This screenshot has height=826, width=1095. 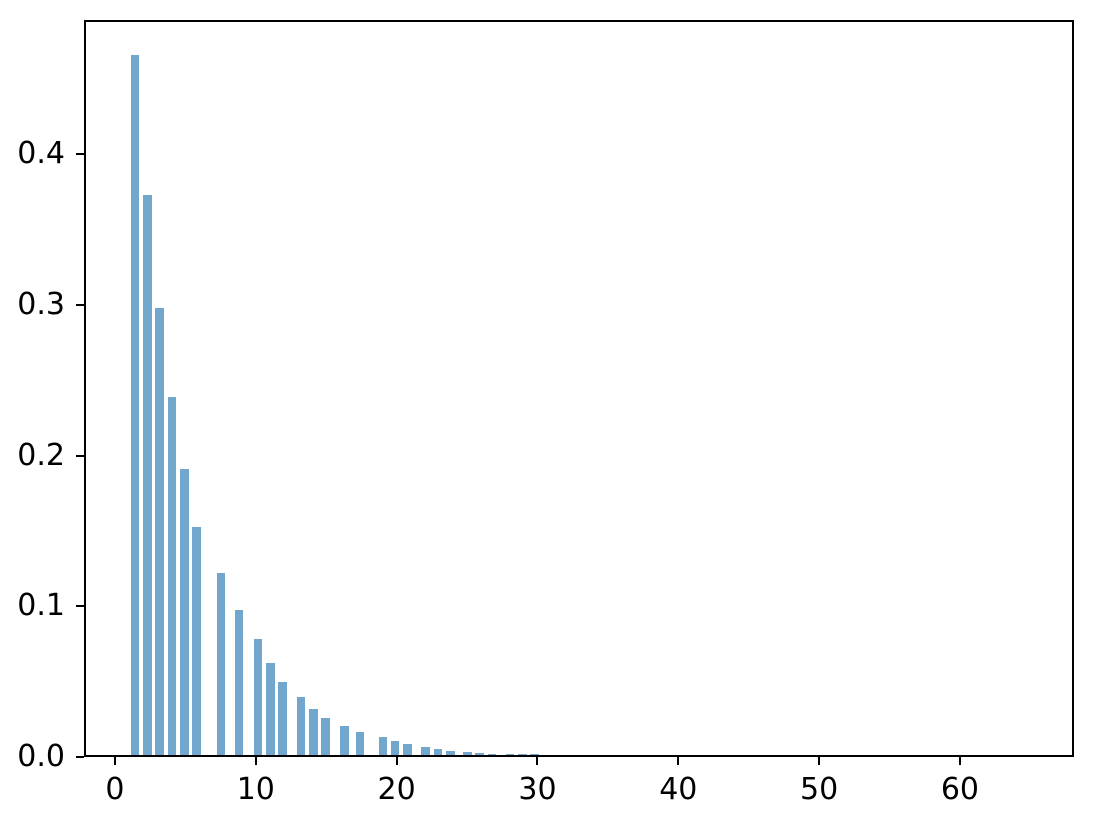 I want to click on y-axis-tick-label: 0.1, so click(x=41, y=606).